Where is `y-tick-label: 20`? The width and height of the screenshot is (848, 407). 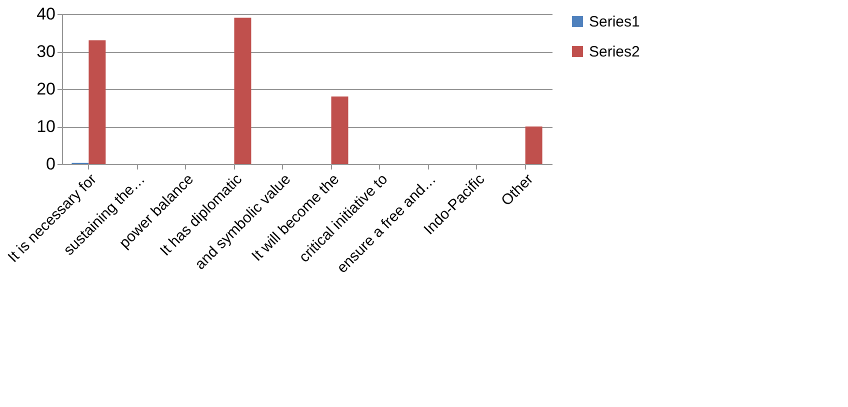 y-tick-label: 20 is located at coordinates (46, 89).